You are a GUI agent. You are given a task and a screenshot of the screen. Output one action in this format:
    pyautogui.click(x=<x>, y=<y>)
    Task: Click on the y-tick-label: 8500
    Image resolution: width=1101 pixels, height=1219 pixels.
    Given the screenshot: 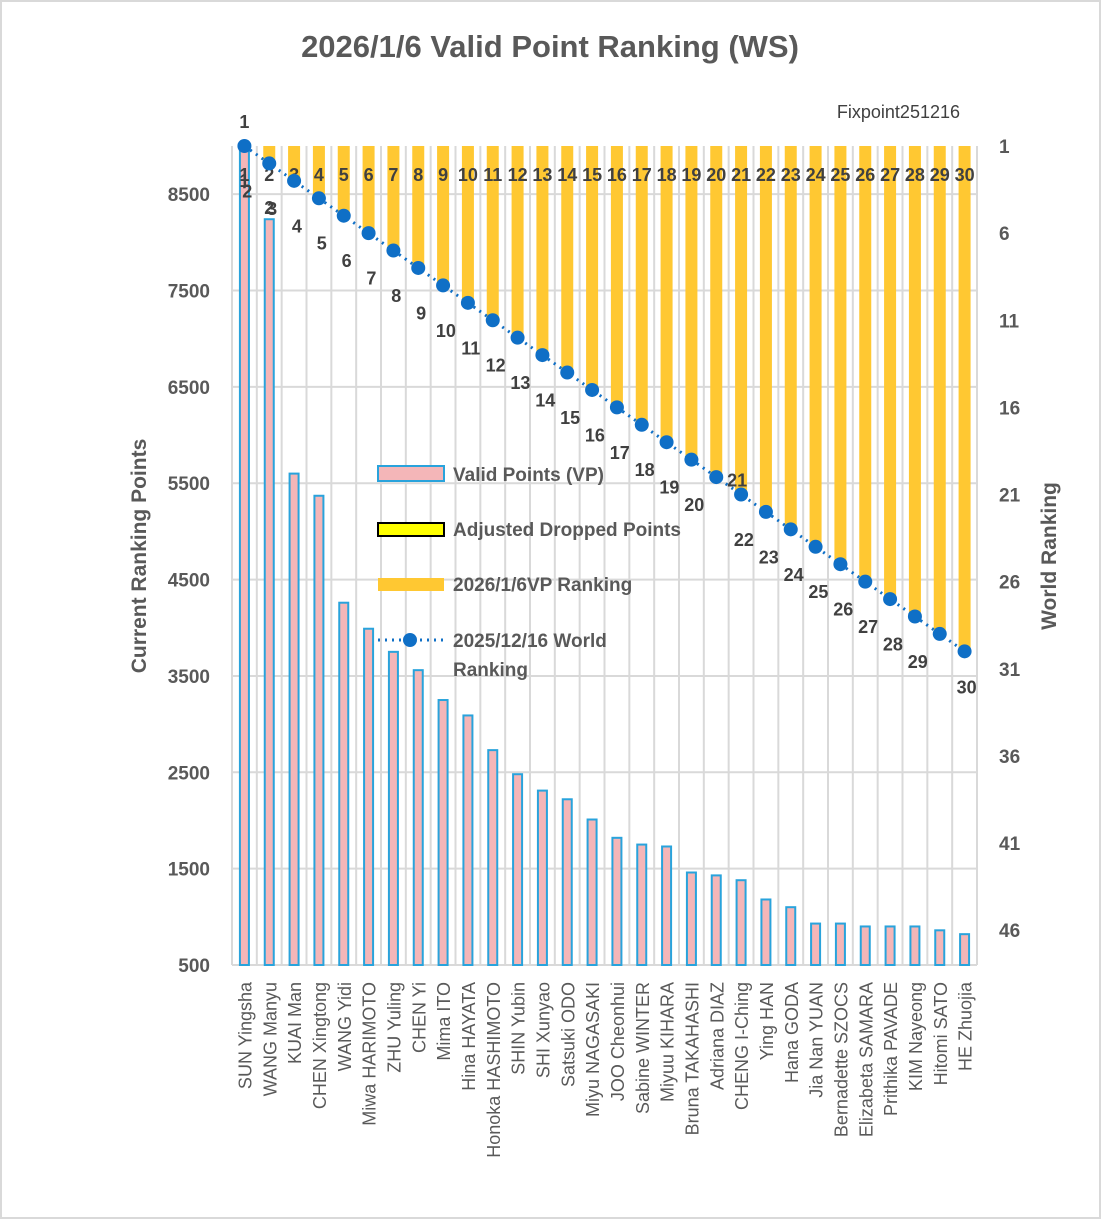 What is the action you would take?
    pyautogui.click(x=189, y=195)
    